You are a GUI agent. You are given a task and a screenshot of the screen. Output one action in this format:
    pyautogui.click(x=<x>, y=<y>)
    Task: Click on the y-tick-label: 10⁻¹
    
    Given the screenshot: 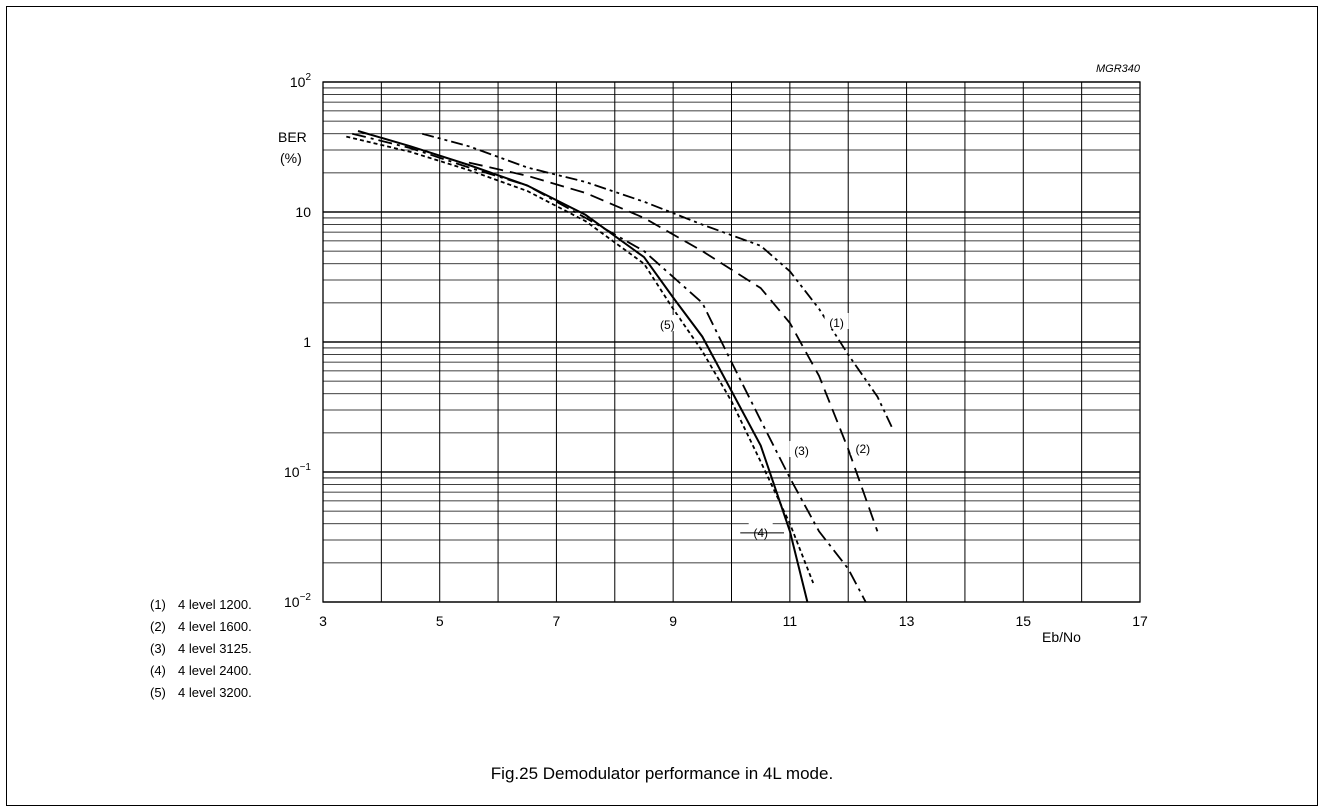 What is the action you would take?
    pyautogui.click(x=297, y=471)
    